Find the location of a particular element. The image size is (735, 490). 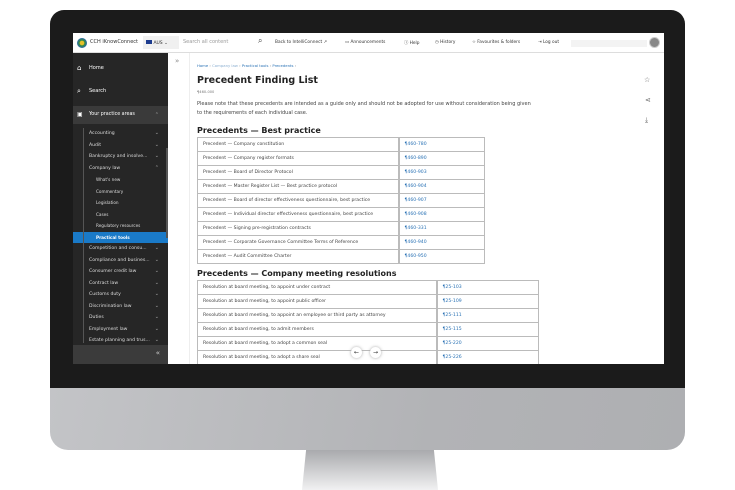

paragraph-link: ¶460-940 is located at coordinates (441, 242).